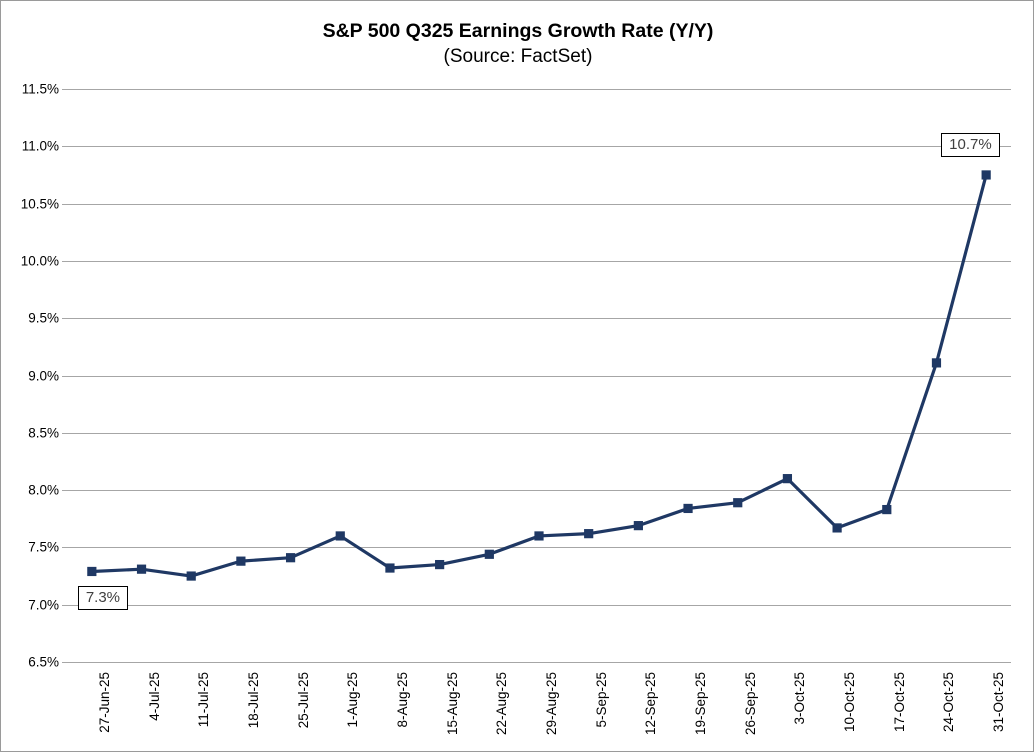 The image size is (1034, 752). Describe the element at coordinates (551, 704) in the screenshot. I see `x-axis-tick-label: 29-Aug-25` at that location.